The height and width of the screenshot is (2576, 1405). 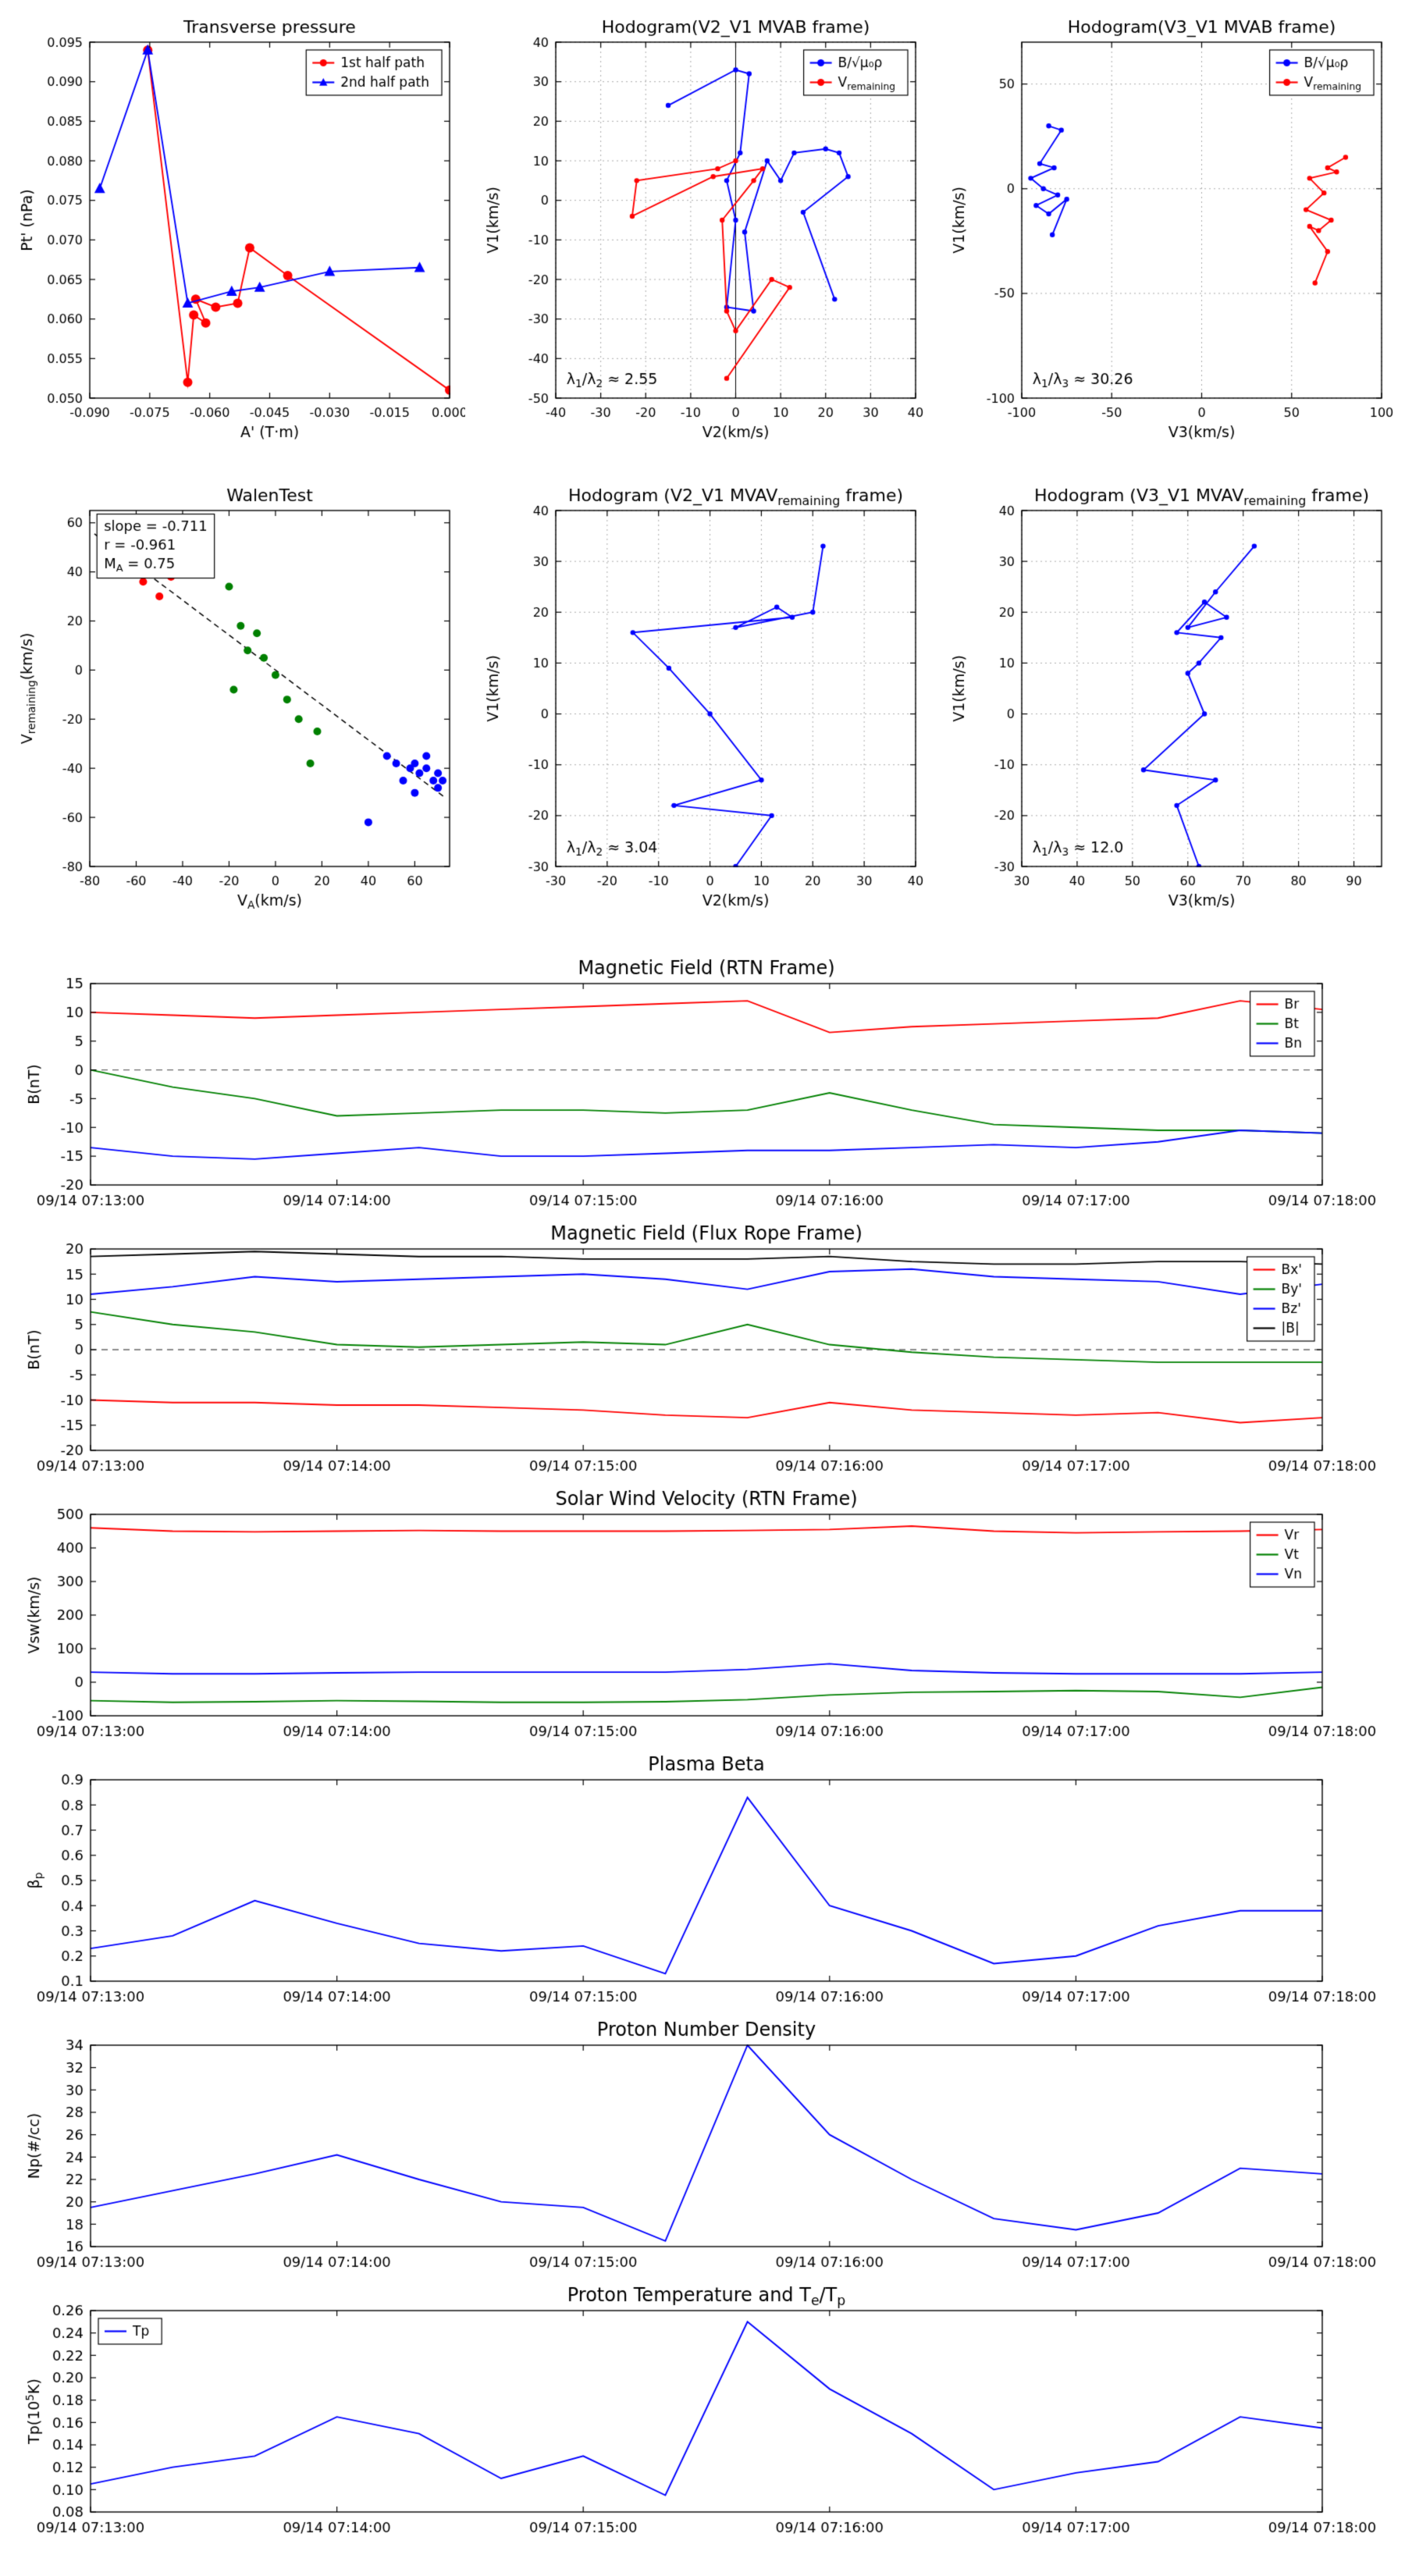 I want to click on hodogram-v3v1-mvav-plot, so click(x=1168, y=697).